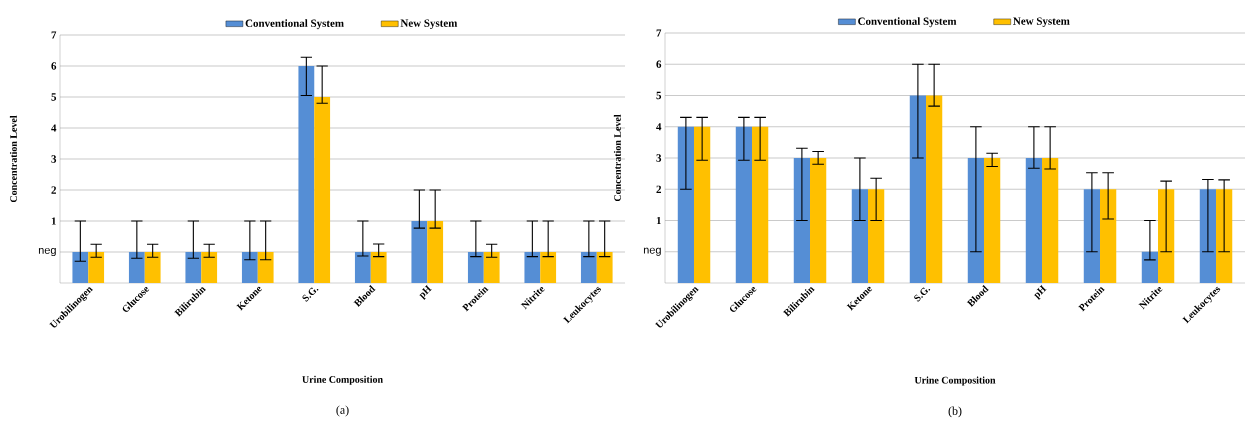 The height and width of the screenshot is (426, 1252). I want to click on text: (b), so click(955, 412).